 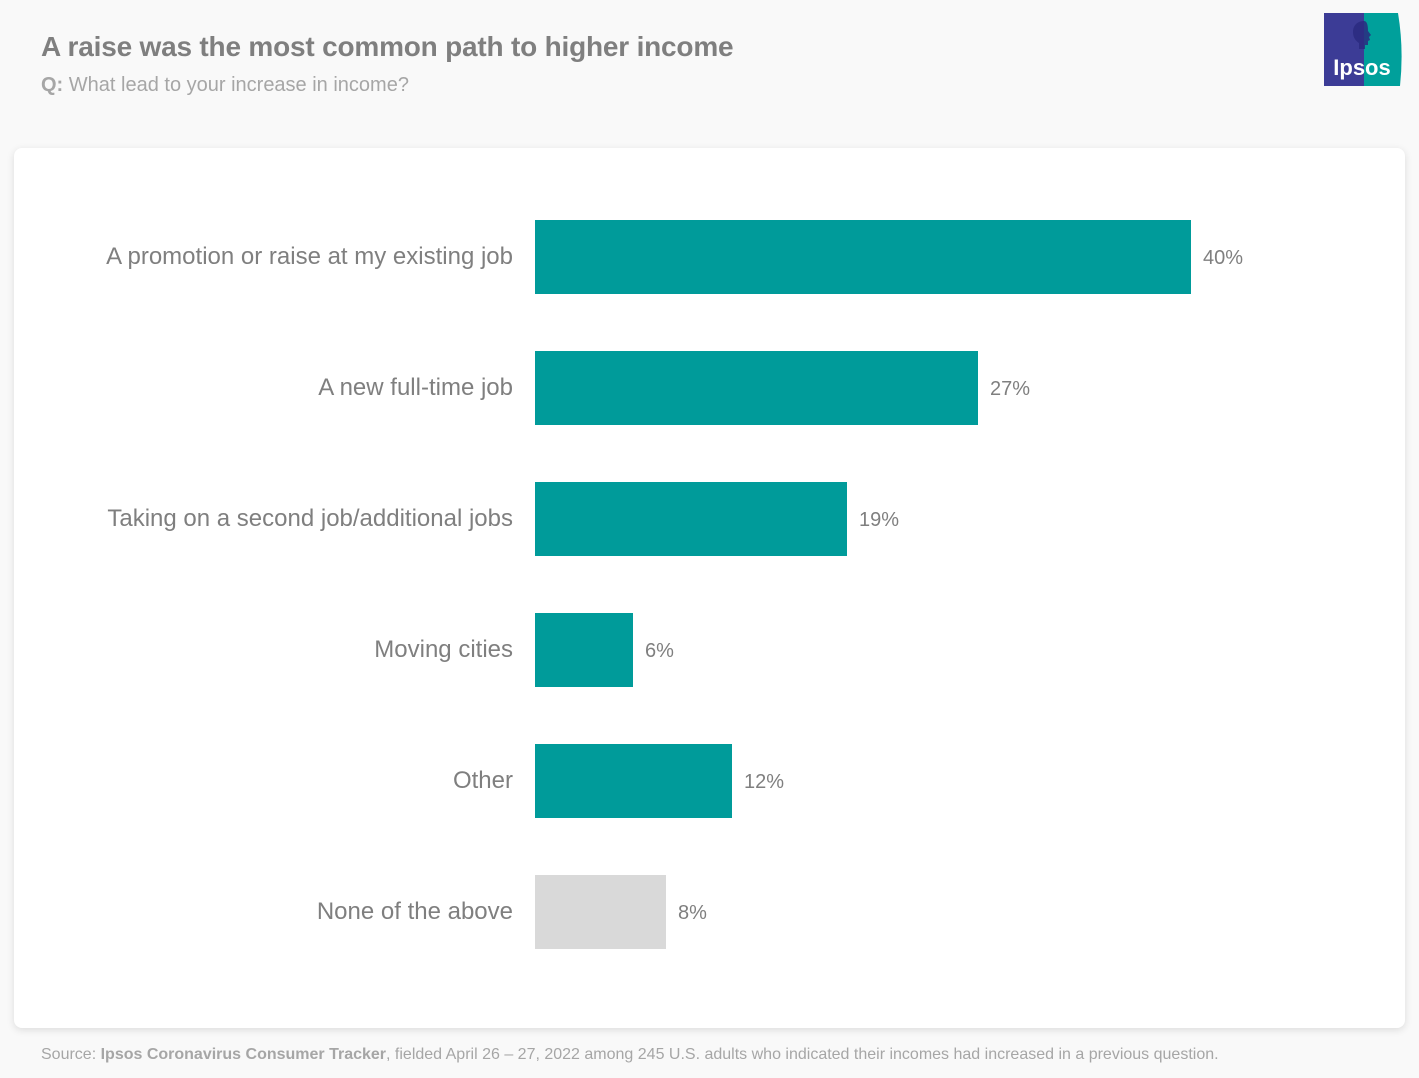 I want to click on ipsos-logo-icon: Ipsos, so click(x=1363, y=49).